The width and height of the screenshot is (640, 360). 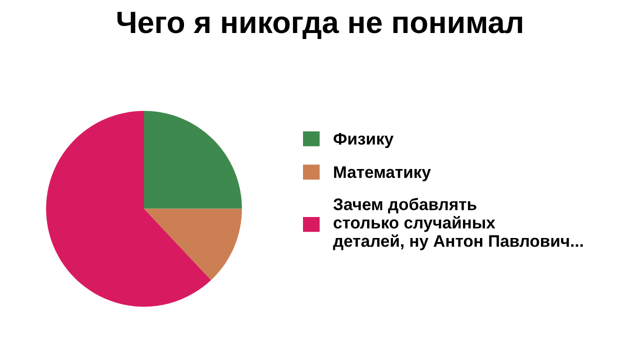 What do you see at coordinates (319, 26) in the screenshot?
I see `chart-title: Чего я никогда не понимал` at bounding box center [319, 26].